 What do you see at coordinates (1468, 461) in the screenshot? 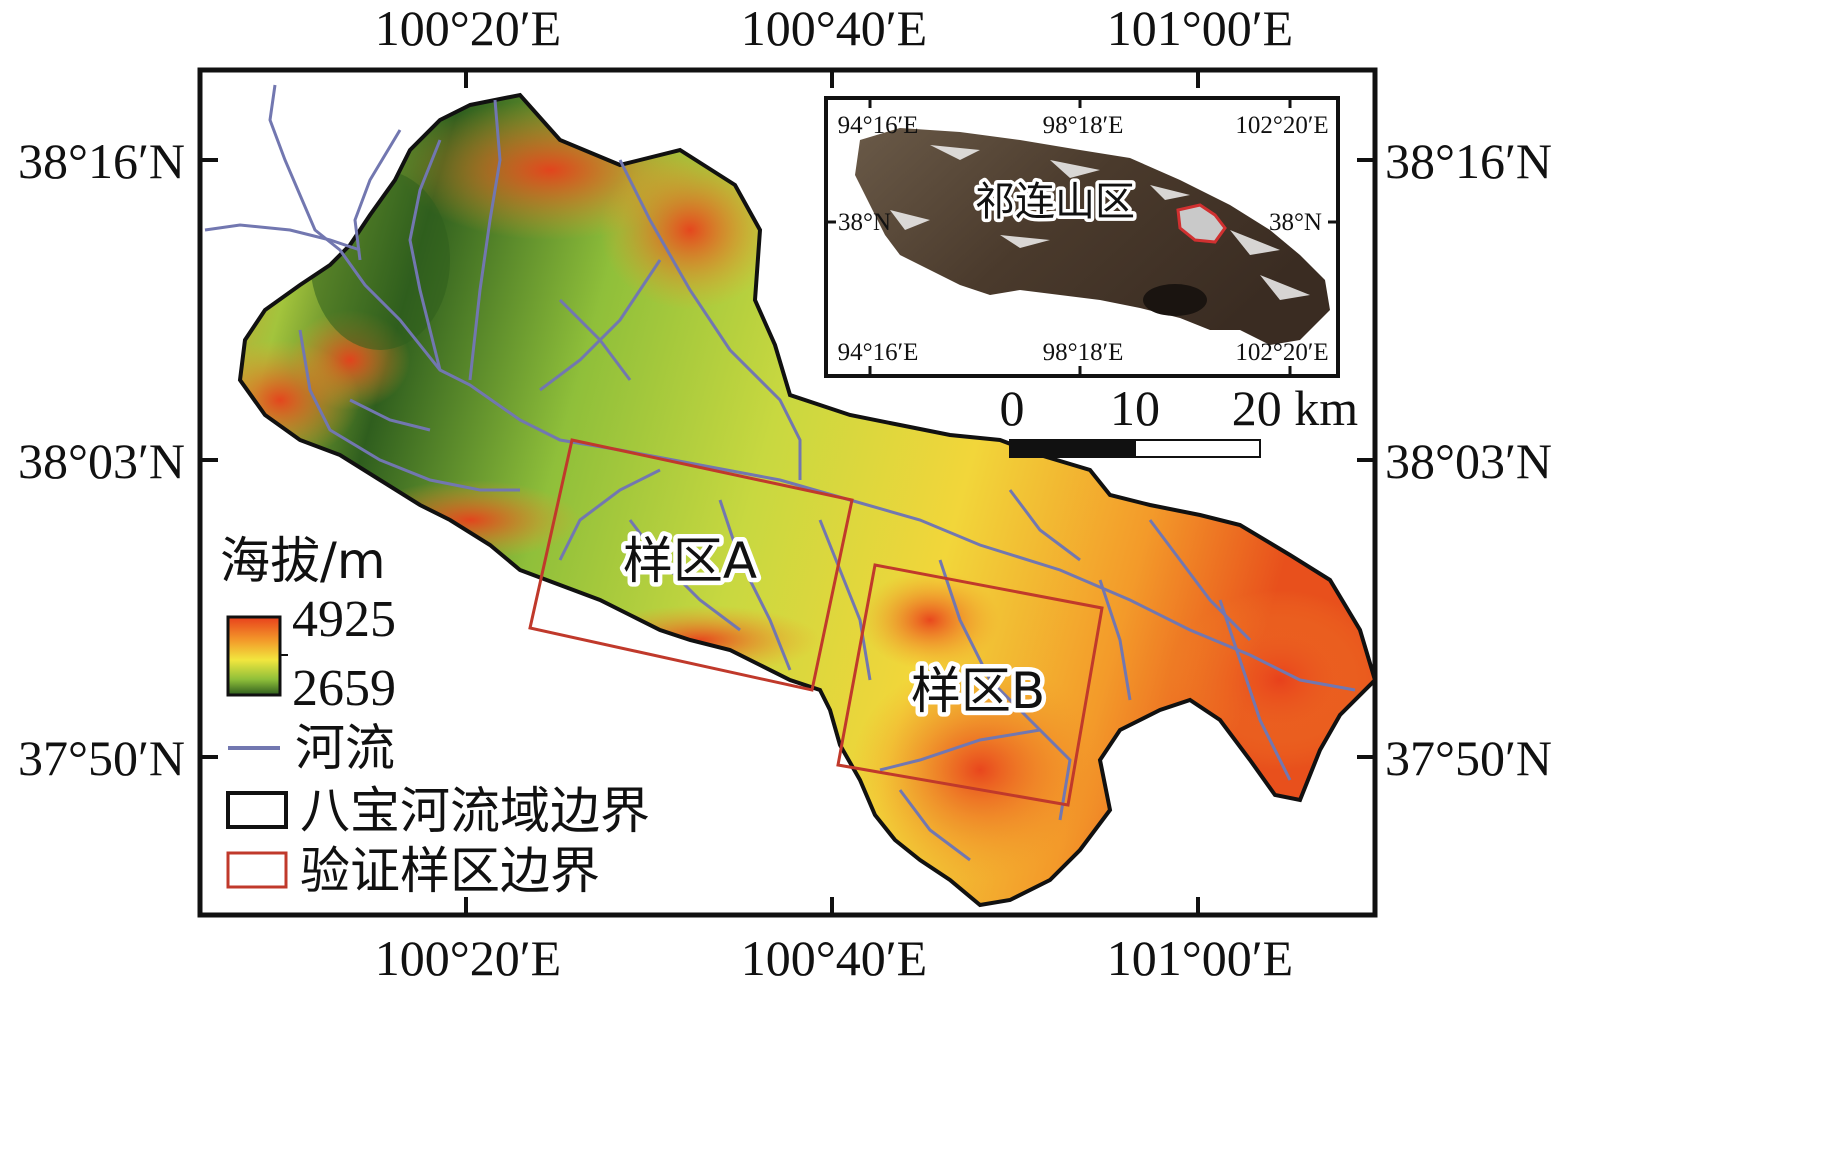
I see `right-axis-label-2: 38°03′N` at bounding box center [1468, 461].